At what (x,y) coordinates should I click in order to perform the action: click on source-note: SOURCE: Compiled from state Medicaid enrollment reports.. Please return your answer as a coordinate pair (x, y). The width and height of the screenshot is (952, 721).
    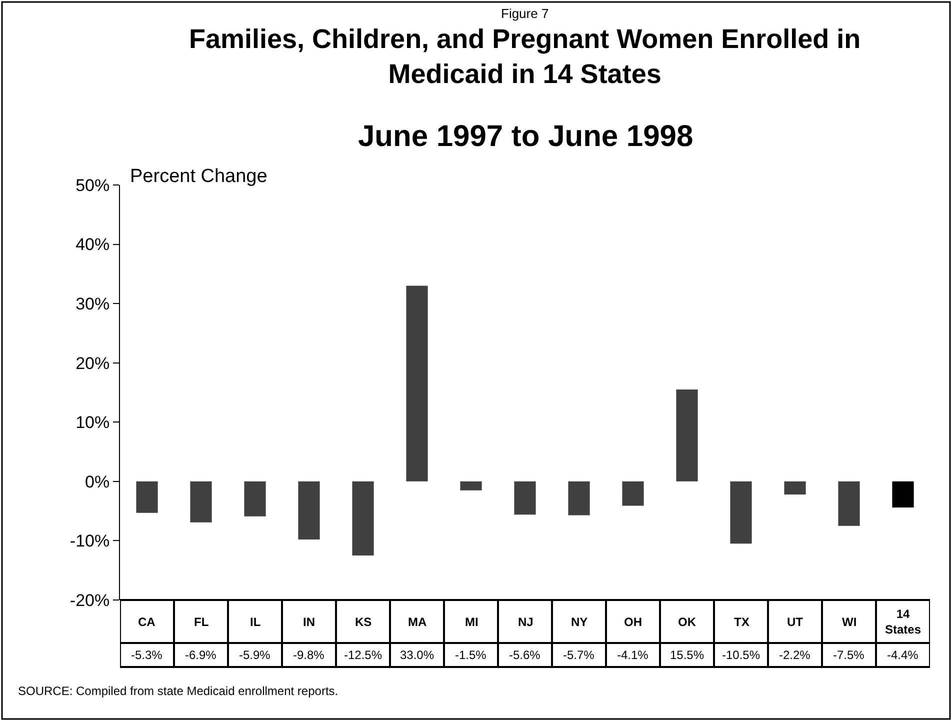
    Looking at the image, I should click on (178, 691).